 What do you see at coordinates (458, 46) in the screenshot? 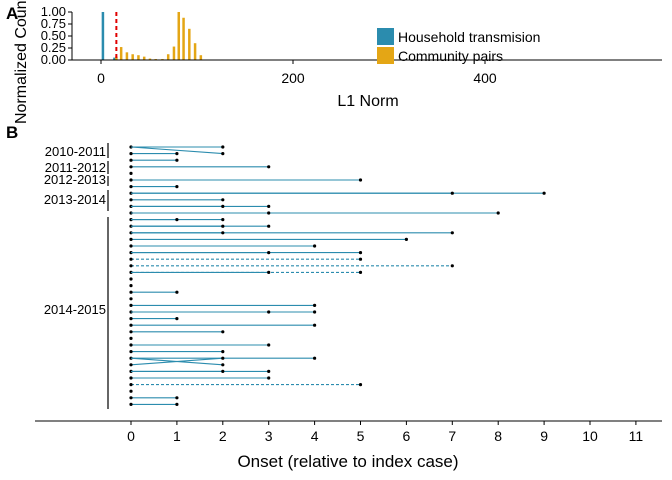
I see `panel-a-legend: Household transmision Community pairs` at bounding box center [458, 46].